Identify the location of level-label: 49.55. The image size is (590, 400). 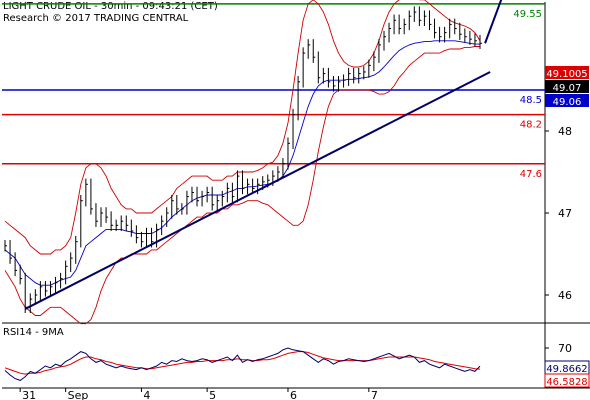
(527, 14).